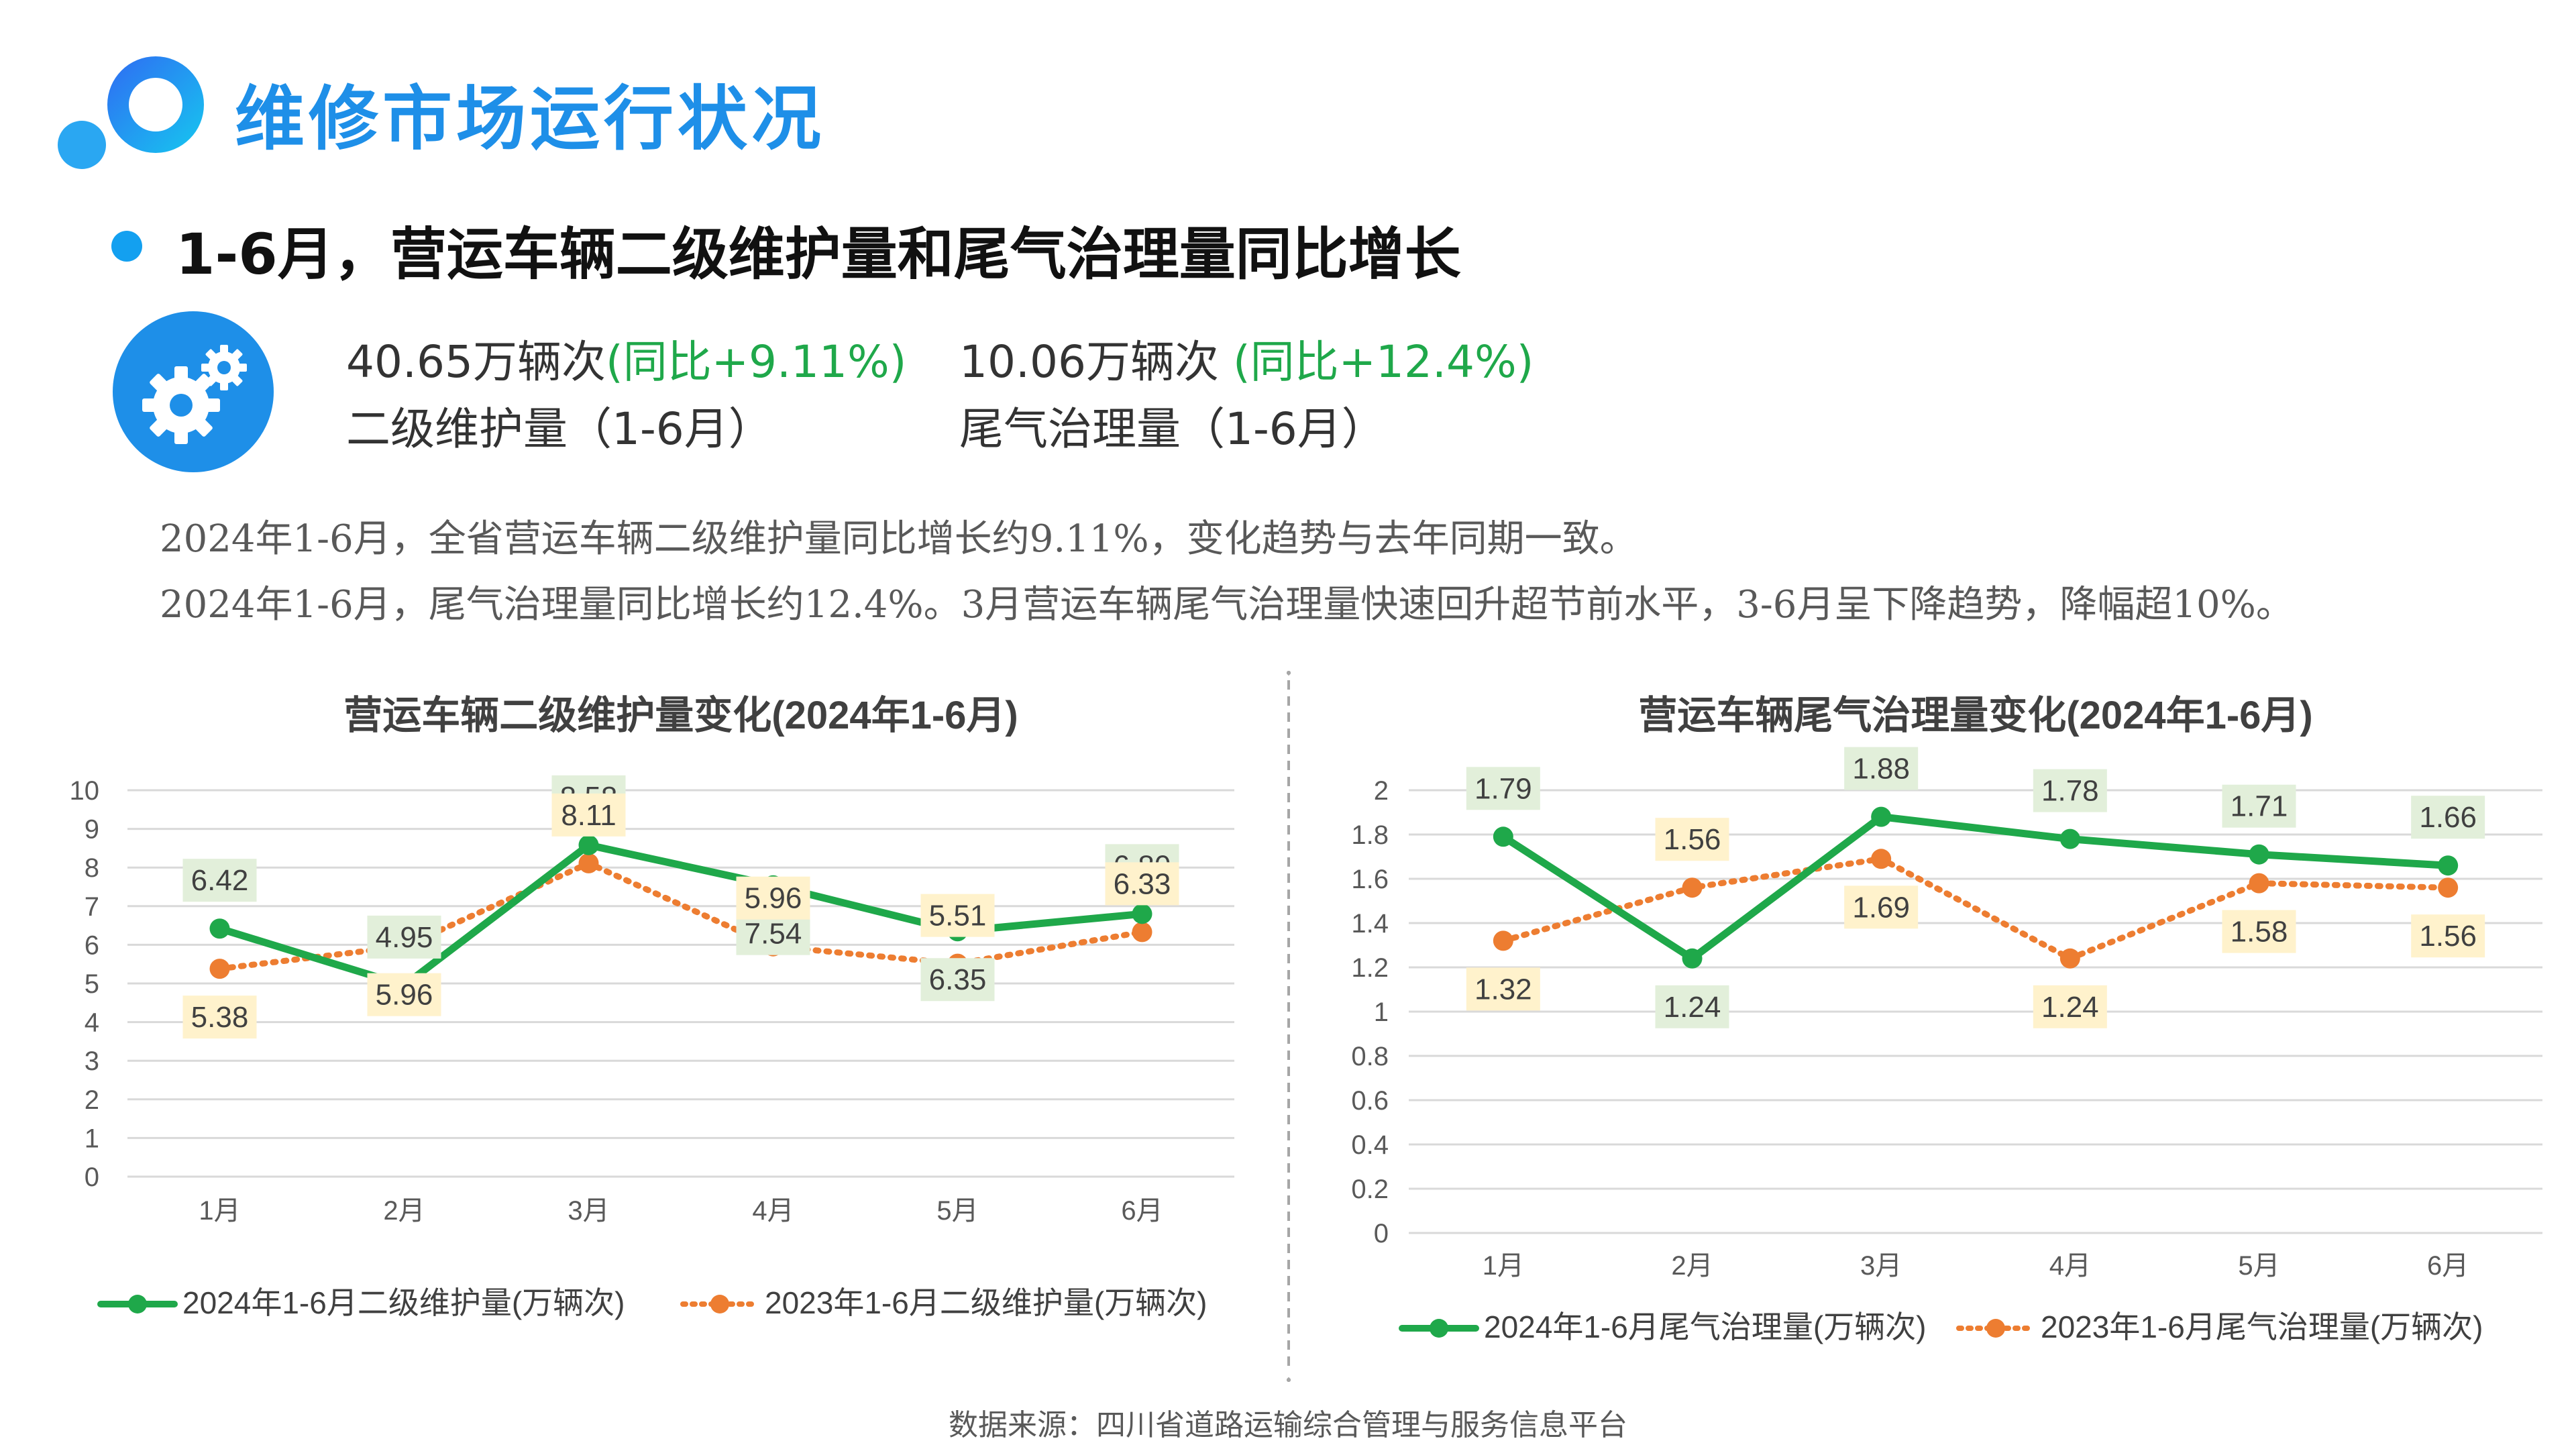 This screenshot has height=1449, width=2576. What do you see at coordinates (2262, 1326) in the screenshot?
I see `legend-label: 2023年1-6月尾气治理量(万辆次)` at bounding box center [2262, 1326].